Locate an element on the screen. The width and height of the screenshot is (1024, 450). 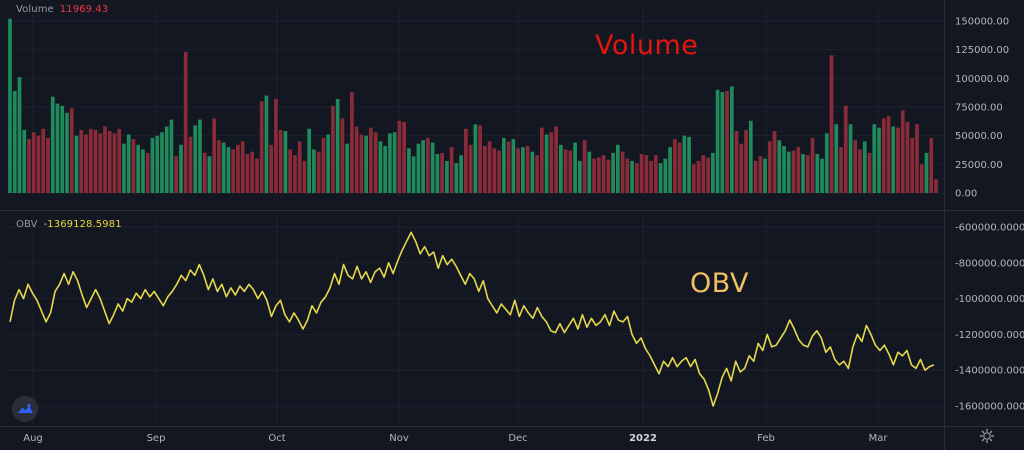
volume-y-tick-label: 50000.00 is located at coordinates (979, 136).